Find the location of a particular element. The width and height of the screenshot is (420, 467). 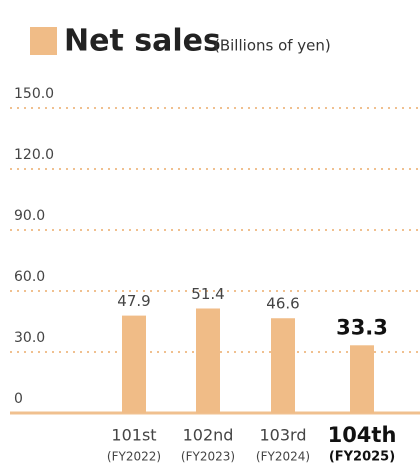

value-label: 33.3 is located at coordinates (362, 327).